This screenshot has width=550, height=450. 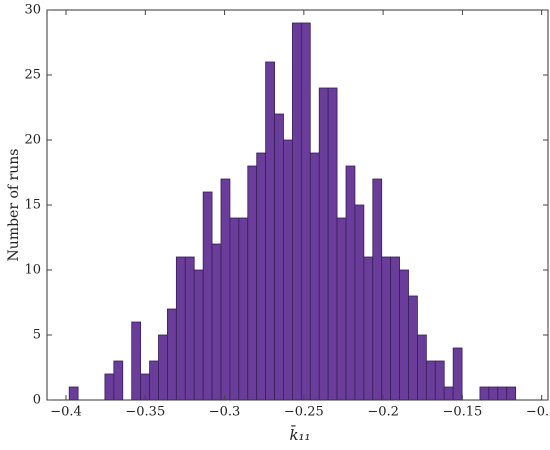 I want to click on y-tick-label: 20, so click(x=32, y=140).